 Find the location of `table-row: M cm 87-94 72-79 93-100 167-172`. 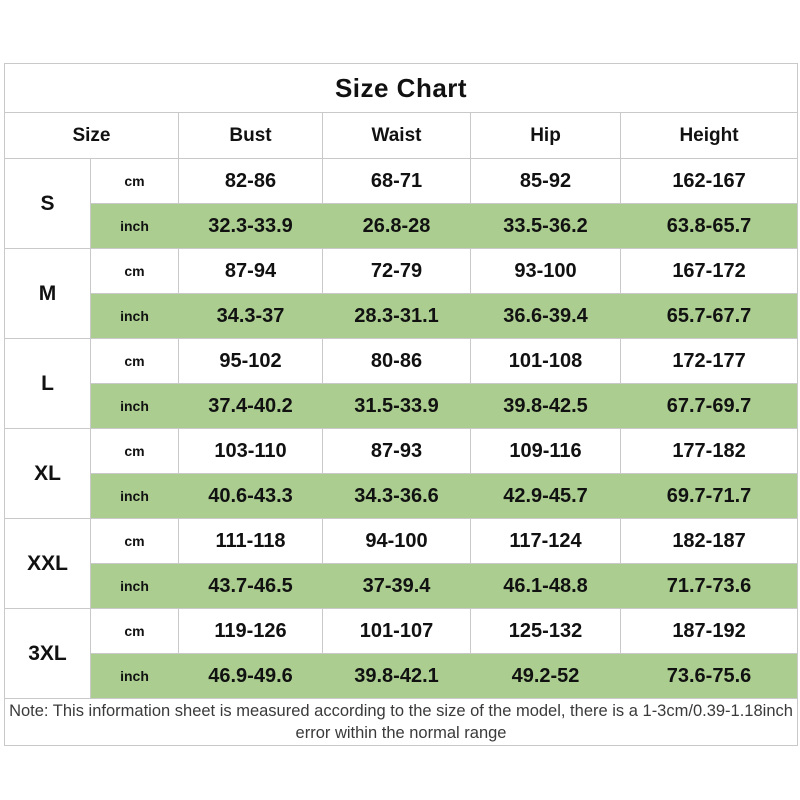

table-row: M cm 87-94 72-79 93-100 167-172 is located at coordinates (401, 293).